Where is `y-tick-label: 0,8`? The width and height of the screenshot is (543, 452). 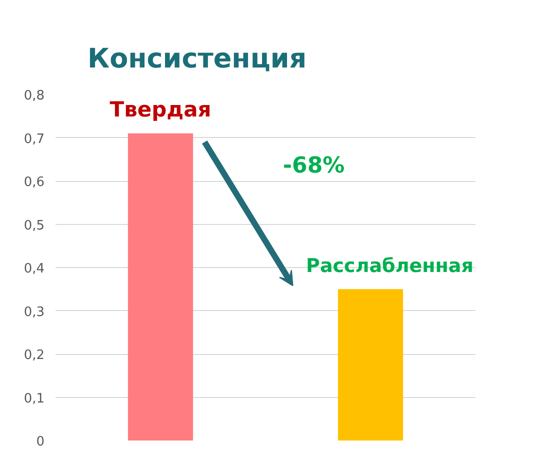 y-tick-label: 0,8 is located at coordinates (34, 96).